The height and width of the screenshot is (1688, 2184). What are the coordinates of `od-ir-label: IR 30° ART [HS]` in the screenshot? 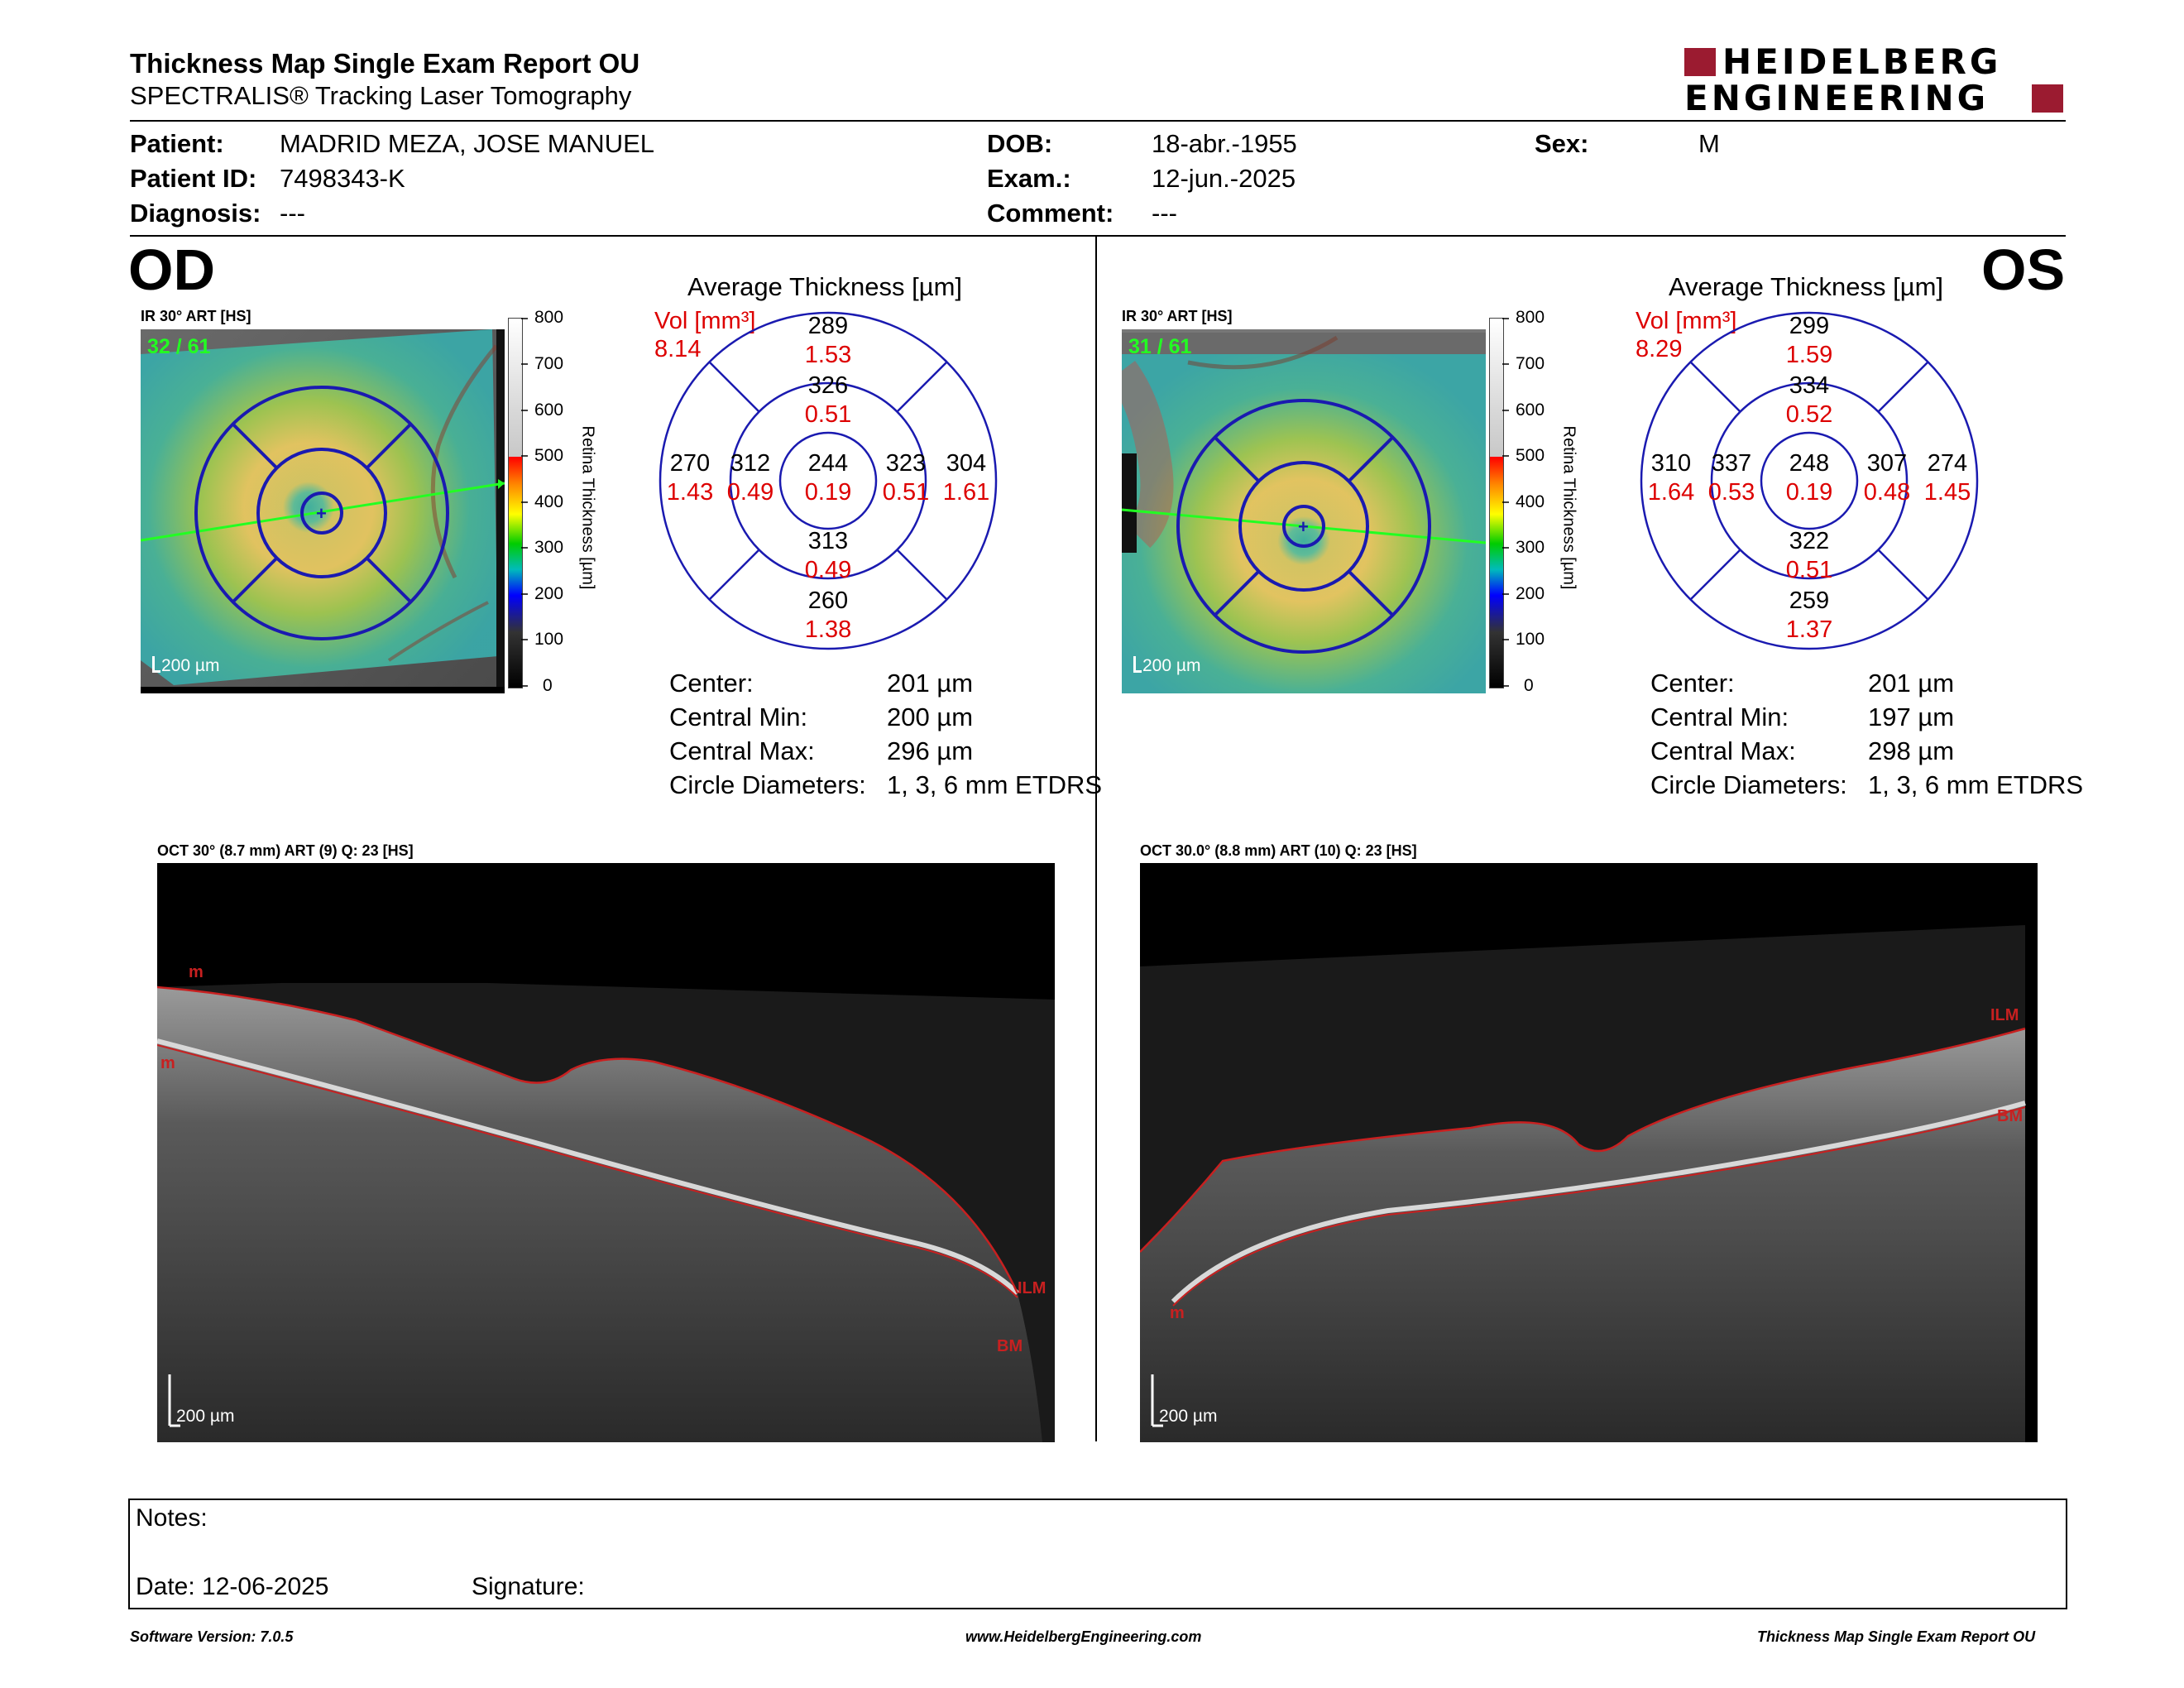 It's located at (196, 316).